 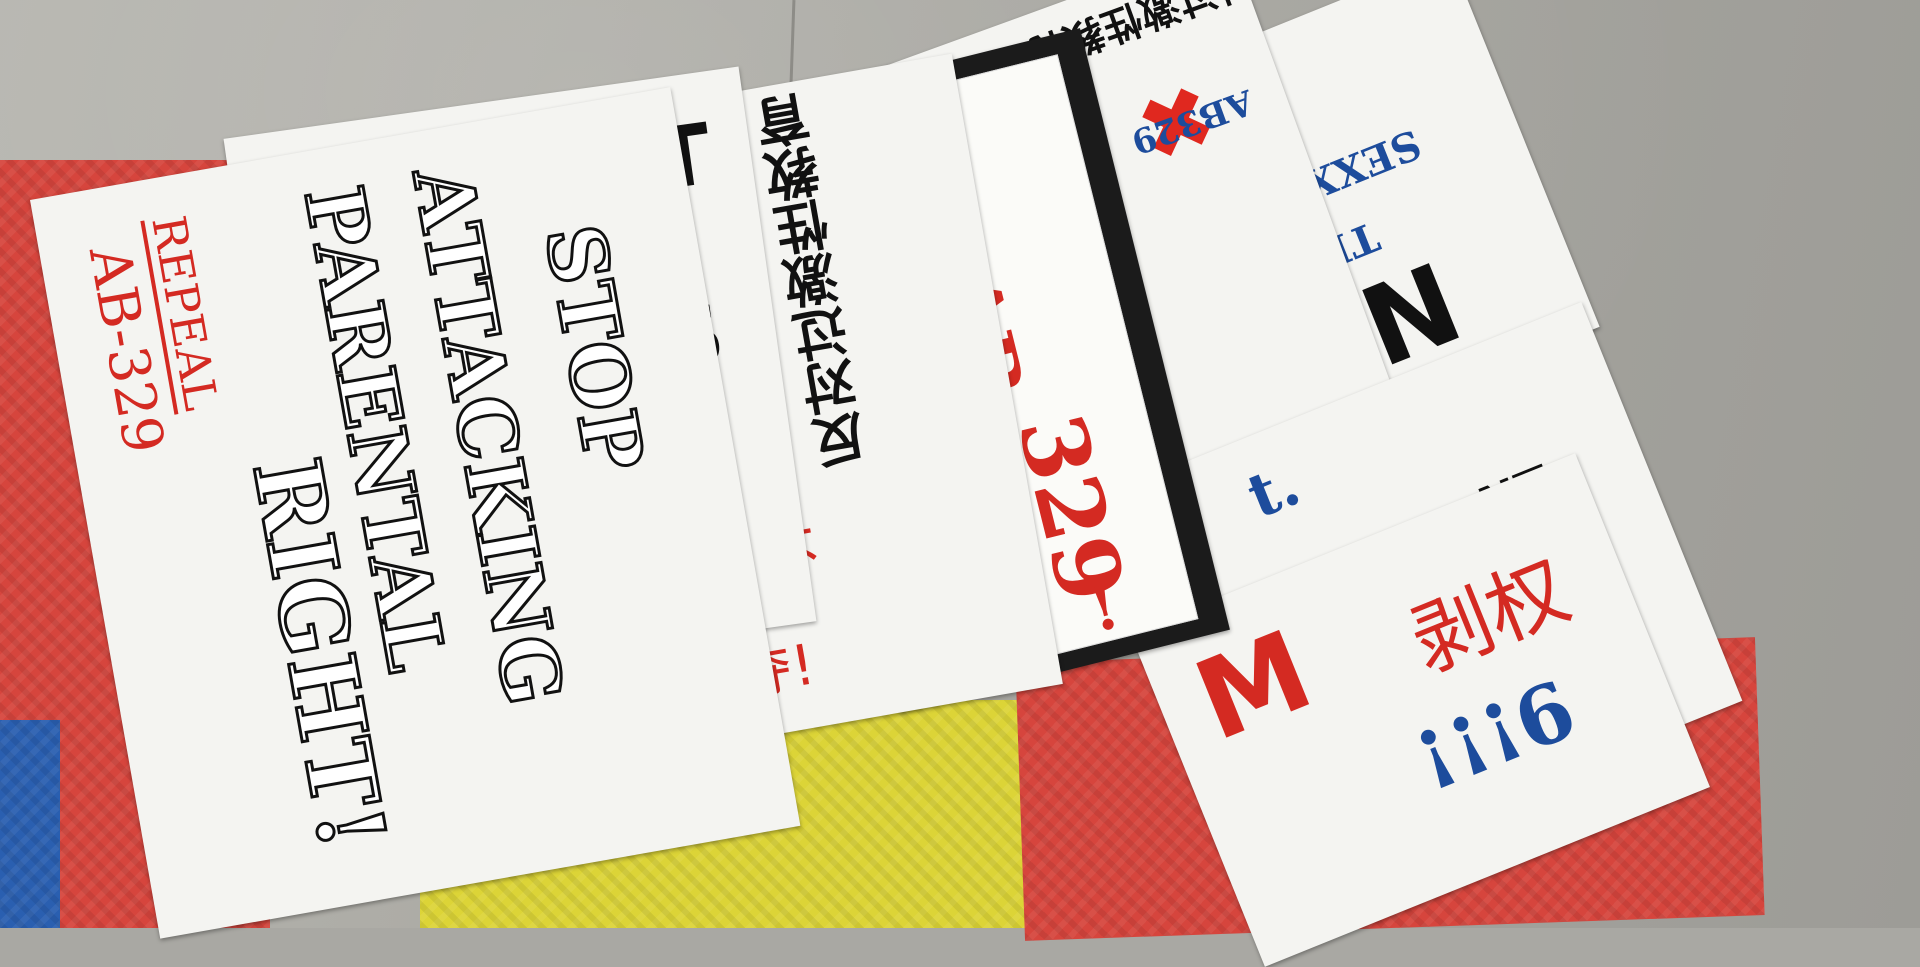 What do you see at coordinates (30, 824) in the screenshot?
I see `blue-foam-mat` at bounding box center [30, 824].